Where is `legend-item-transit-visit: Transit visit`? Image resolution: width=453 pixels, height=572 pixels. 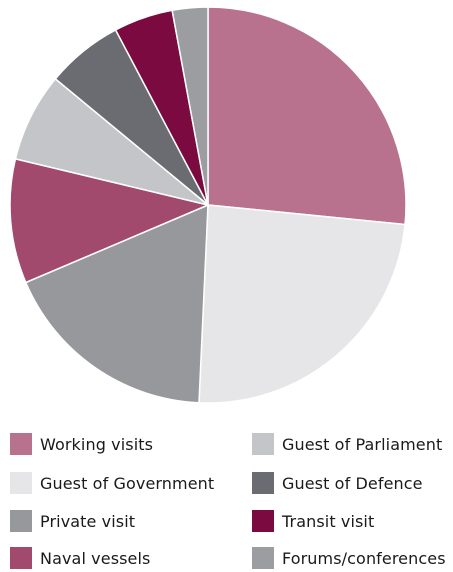
legend-item-transit-visit: Transit visit is located at coordinates (313, 521).